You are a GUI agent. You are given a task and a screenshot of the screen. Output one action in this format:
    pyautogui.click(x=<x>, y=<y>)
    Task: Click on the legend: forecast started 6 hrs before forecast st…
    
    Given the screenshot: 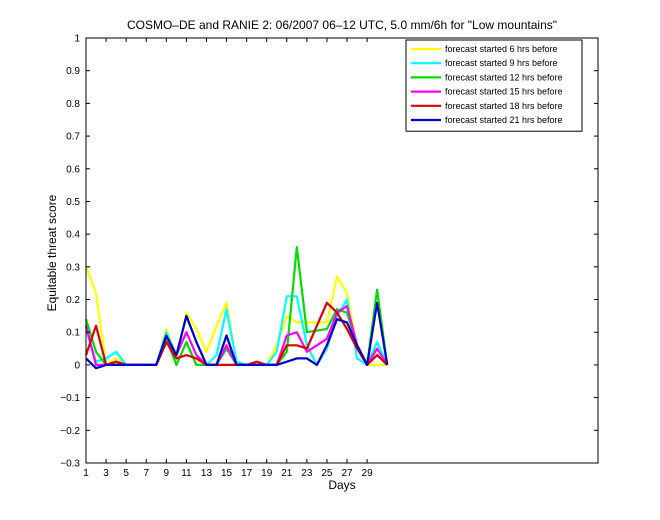 What is the action you would take?
    pyautogui.click(x=494, y=85)
    